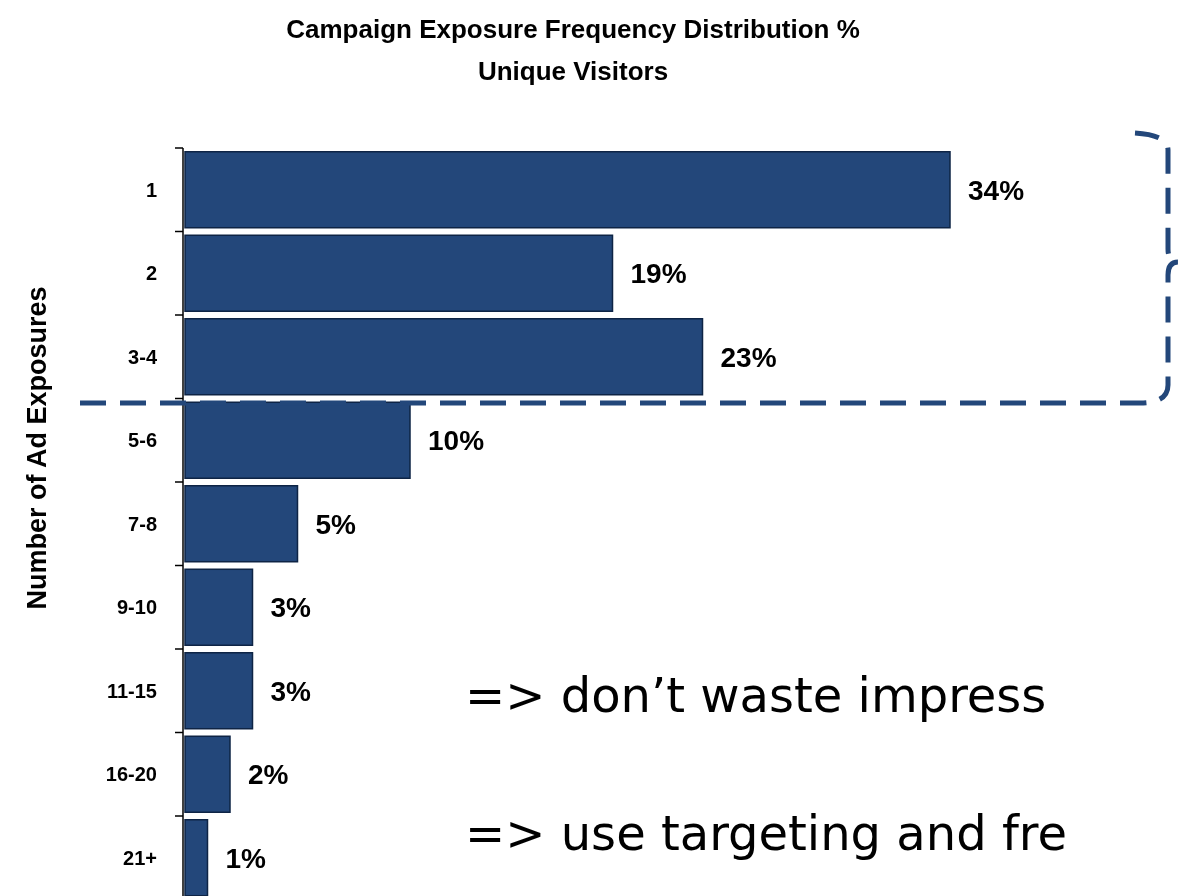 This screenshot has height=896, width=1185. What do you see at coordinates (142, 440) in the screenshot?
I see `y-tick-label: 5-6` at bounding box center [142, 440].